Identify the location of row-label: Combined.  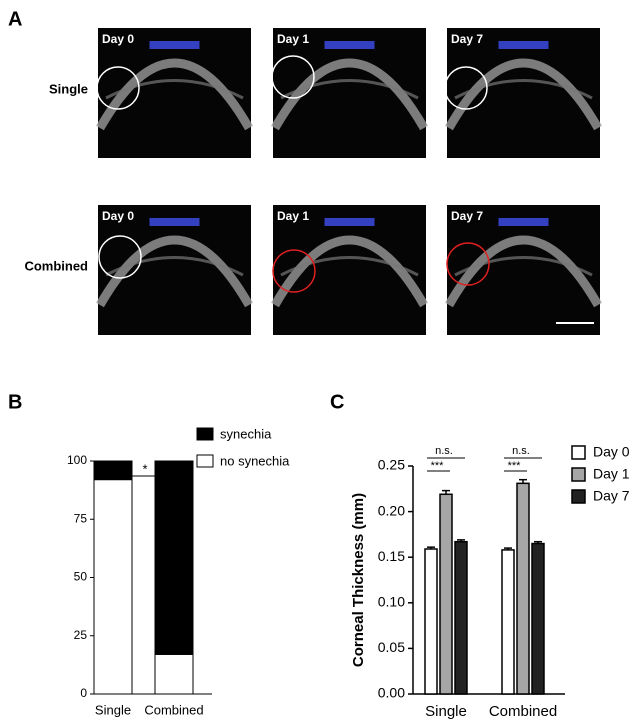
(56, 265).